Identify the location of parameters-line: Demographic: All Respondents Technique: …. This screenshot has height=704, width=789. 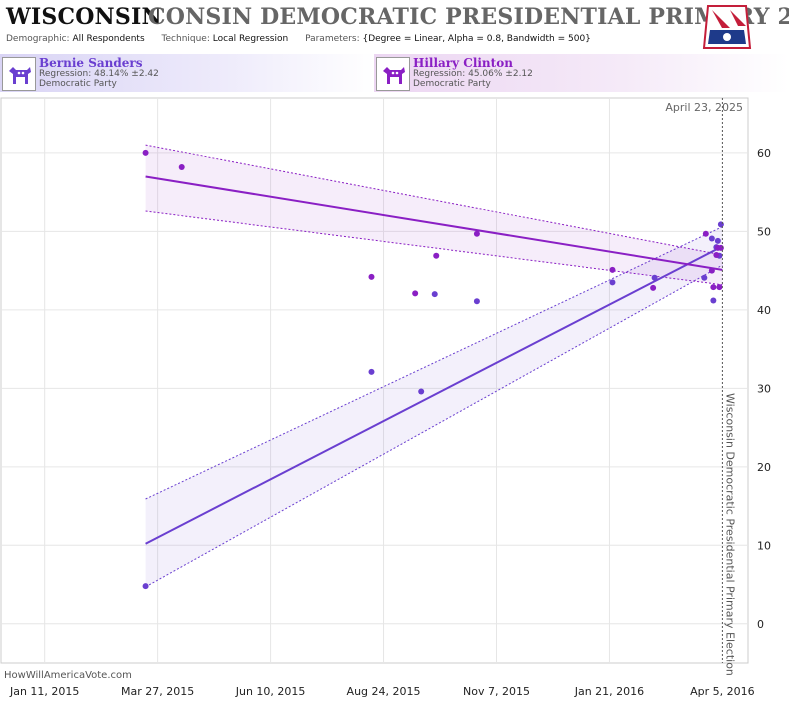
(305, 39).